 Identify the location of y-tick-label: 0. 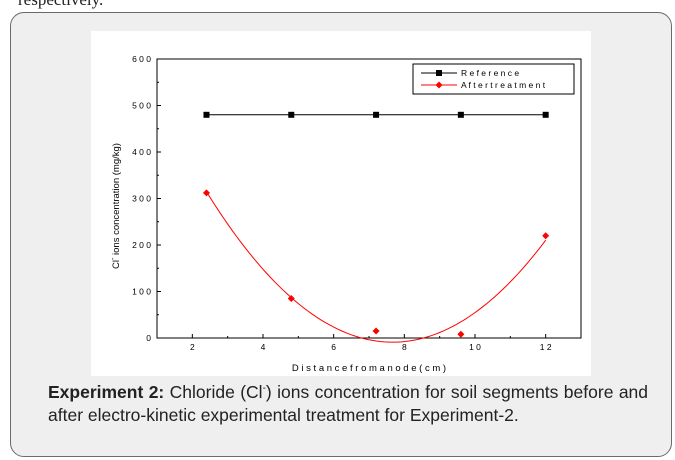
(148, 338).